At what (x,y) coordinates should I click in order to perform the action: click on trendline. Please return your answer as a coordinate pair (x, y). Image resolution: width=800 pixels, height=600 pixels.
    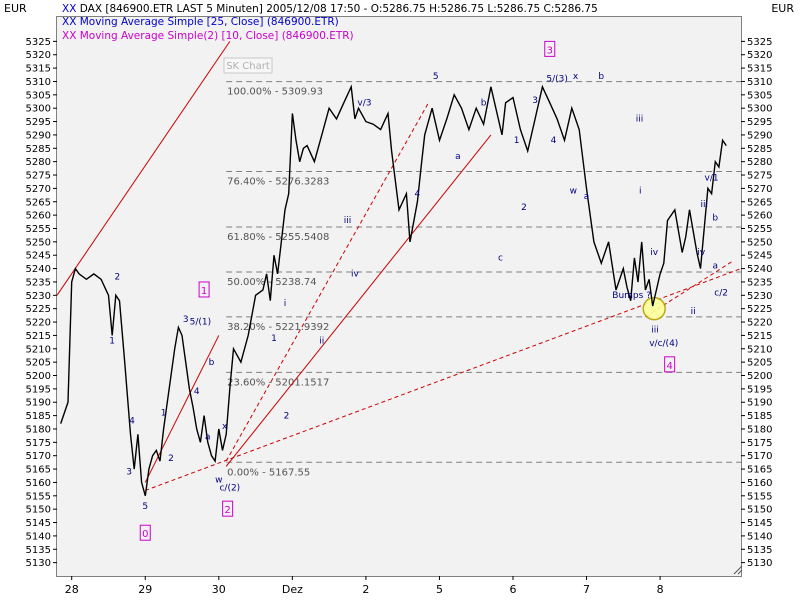
    Looking at the image, I should click on (182, 409).